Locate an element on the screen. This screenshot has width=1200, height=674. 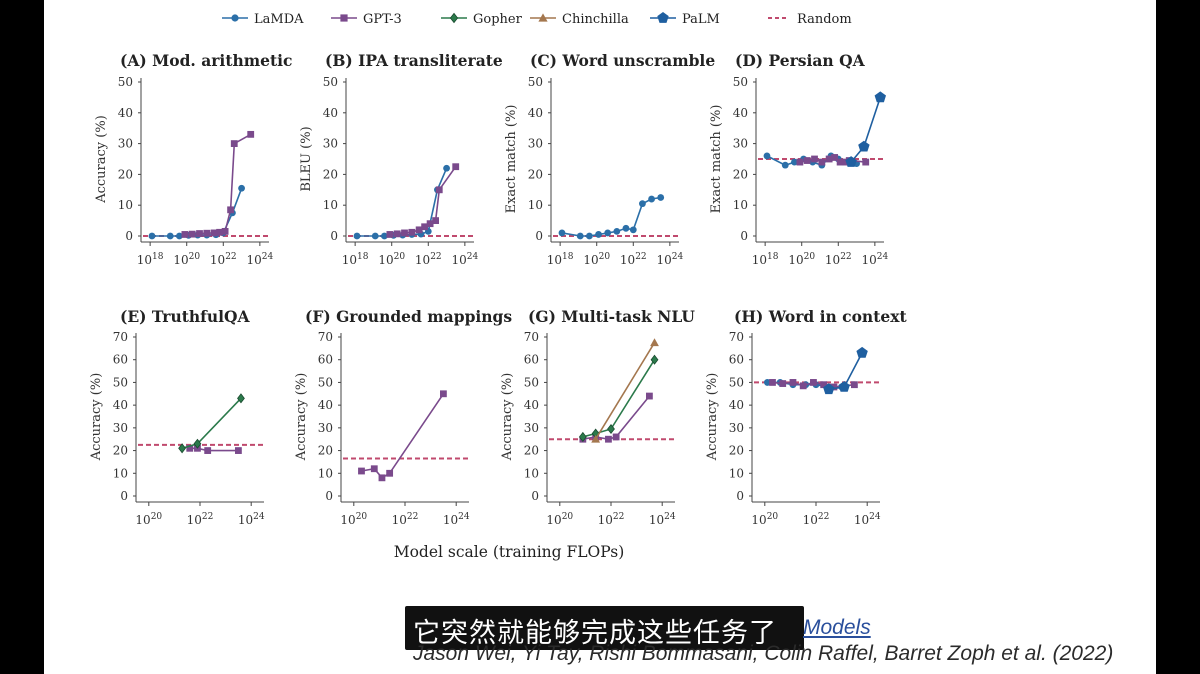
legend-item-random: Random is located at coordinates (810, 19).